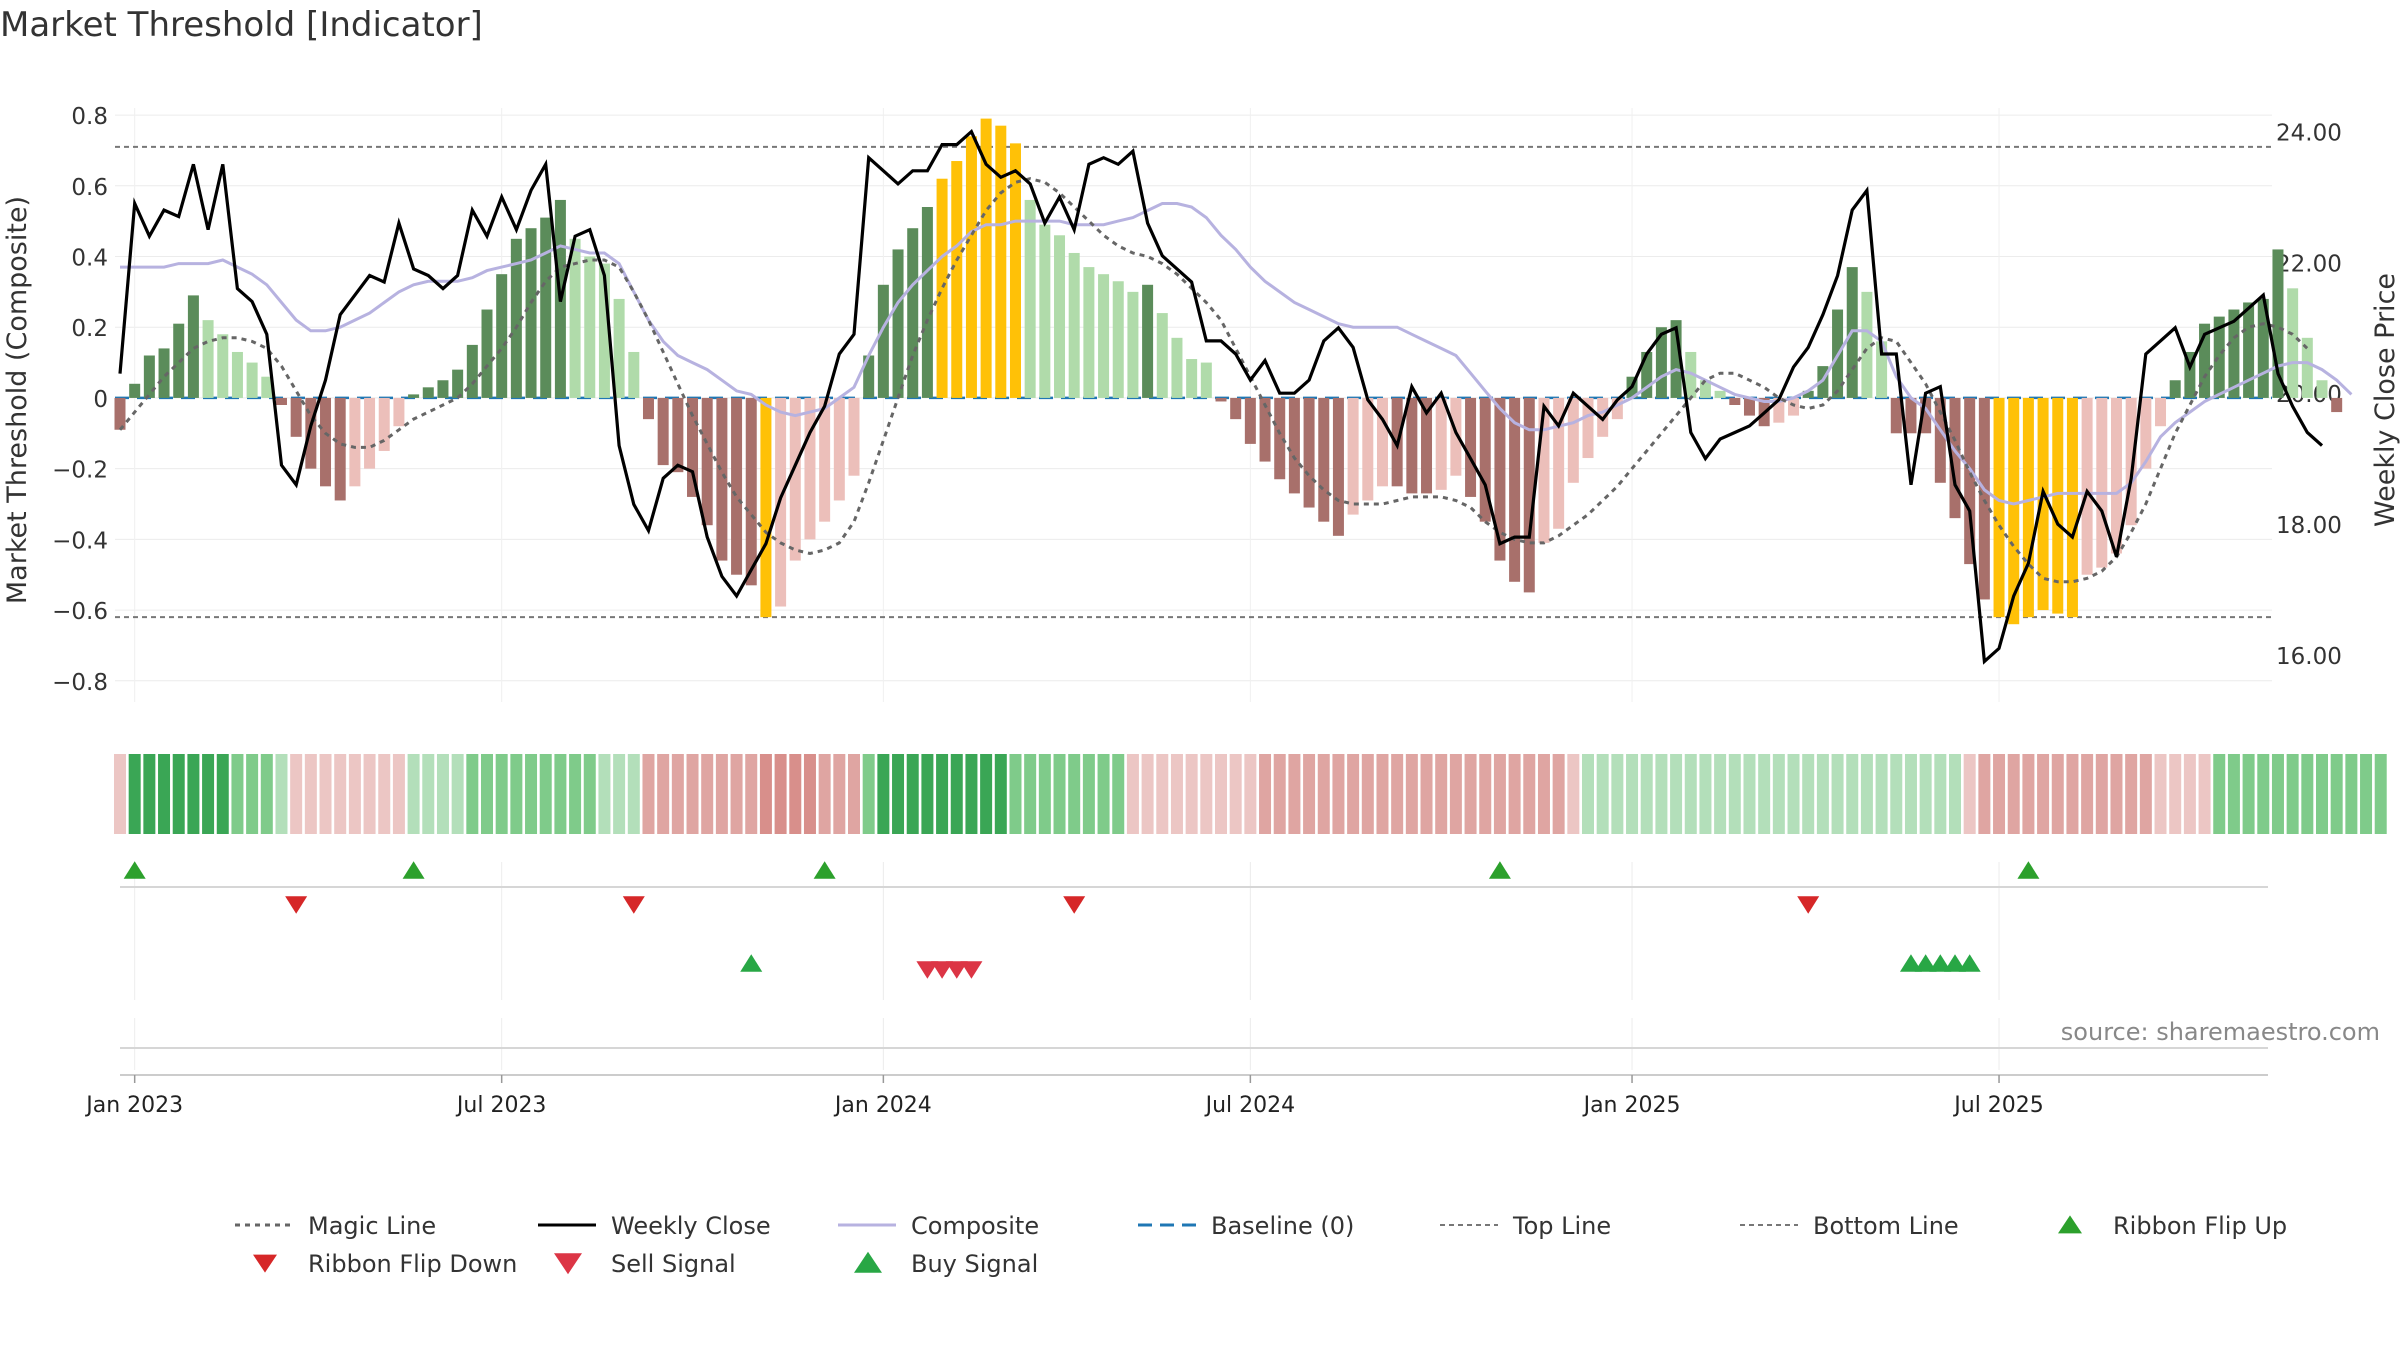  I want to click on ribbon-strip, so click(1250, 794).